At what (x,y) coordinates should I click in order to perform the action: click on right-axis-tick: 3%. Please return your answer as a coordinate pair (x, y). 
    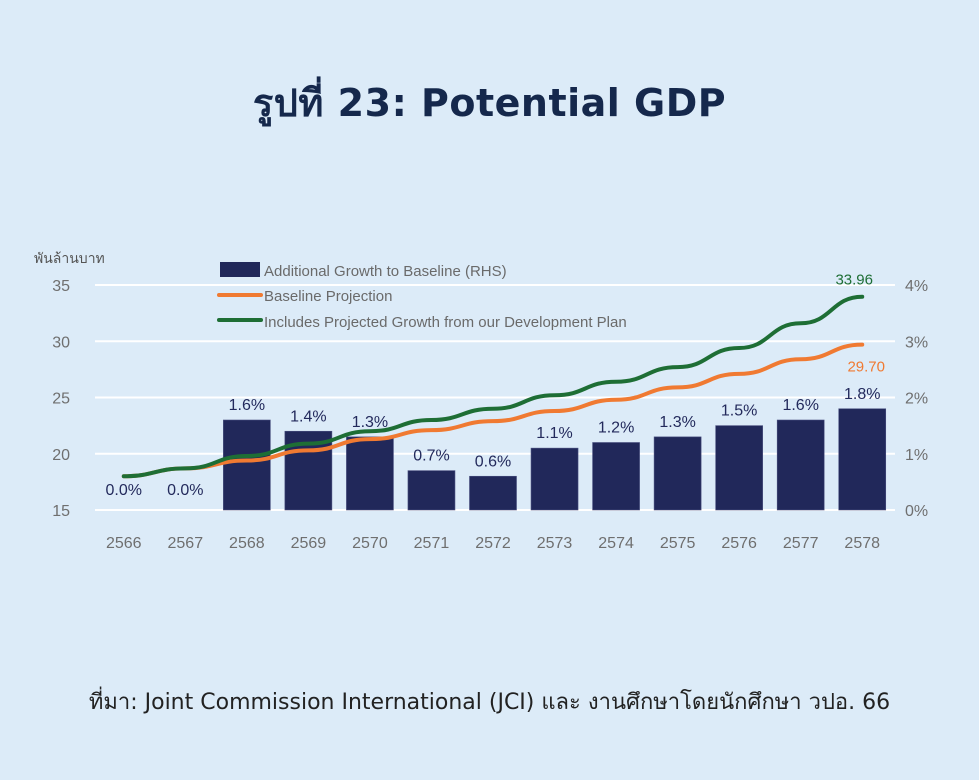
    Looking at the image, I should click on (916, 342).